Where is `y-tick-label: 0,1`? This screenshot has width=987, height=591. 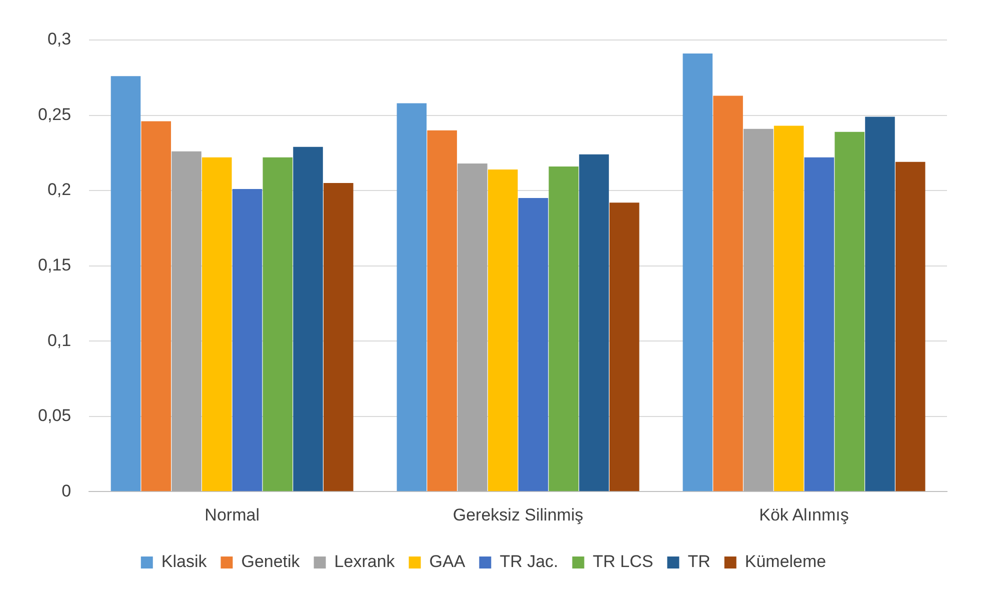
y-tick-label: 0,1 is located at coordinates (59, 340).